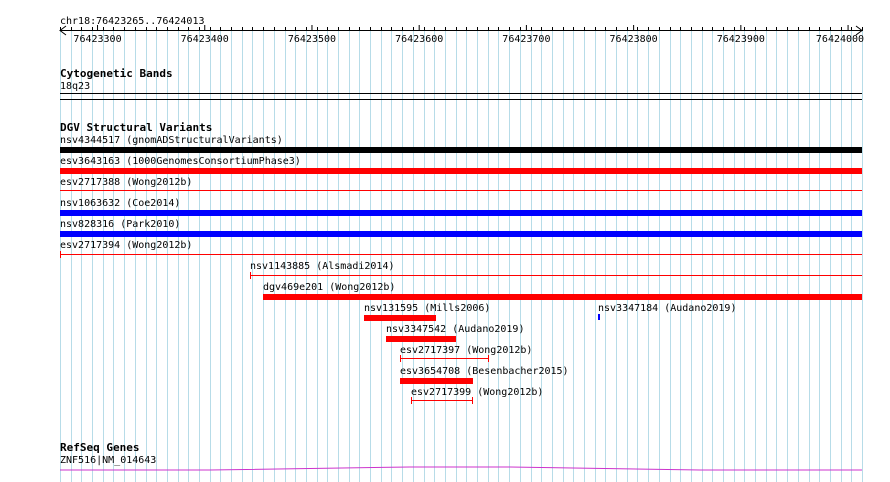 This screenshot has width=890, height=482. I want to click on dgv-feature-label: dgv469e201 (Wong2012b), so click(329, 287).